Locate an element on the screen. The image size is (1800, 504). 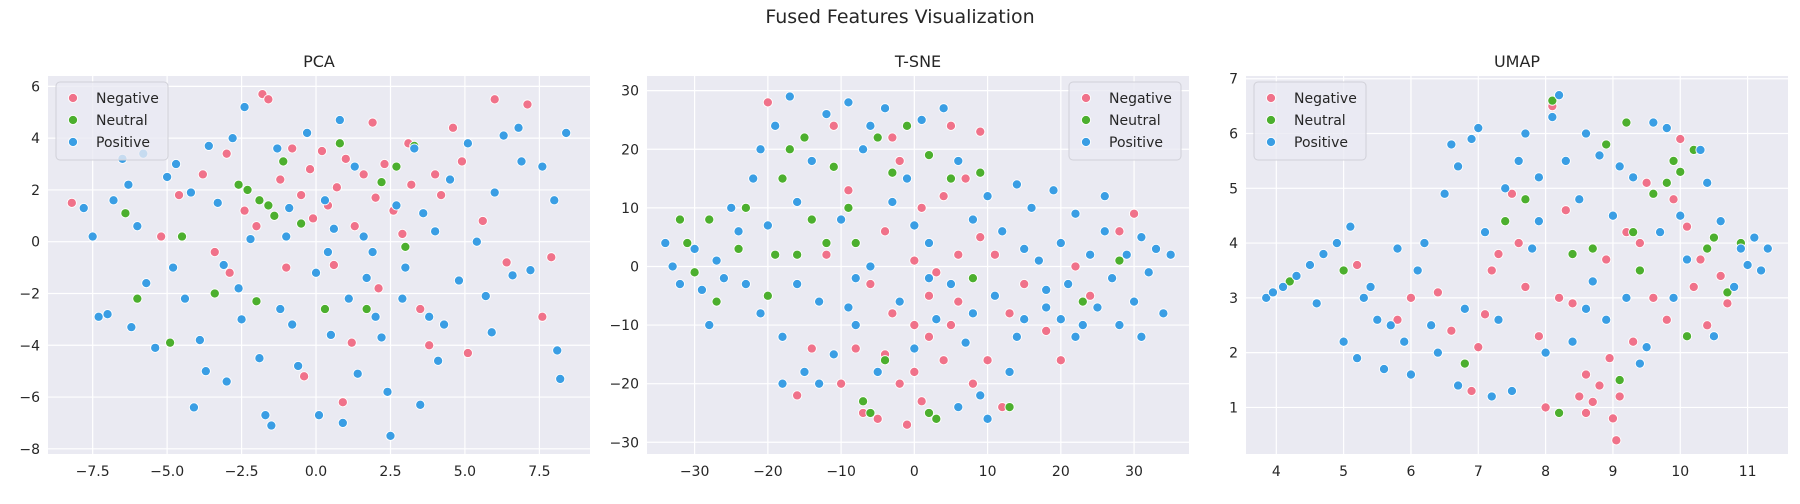
t-sne-xtick-label: −10 is located at coordinates (841, 472).